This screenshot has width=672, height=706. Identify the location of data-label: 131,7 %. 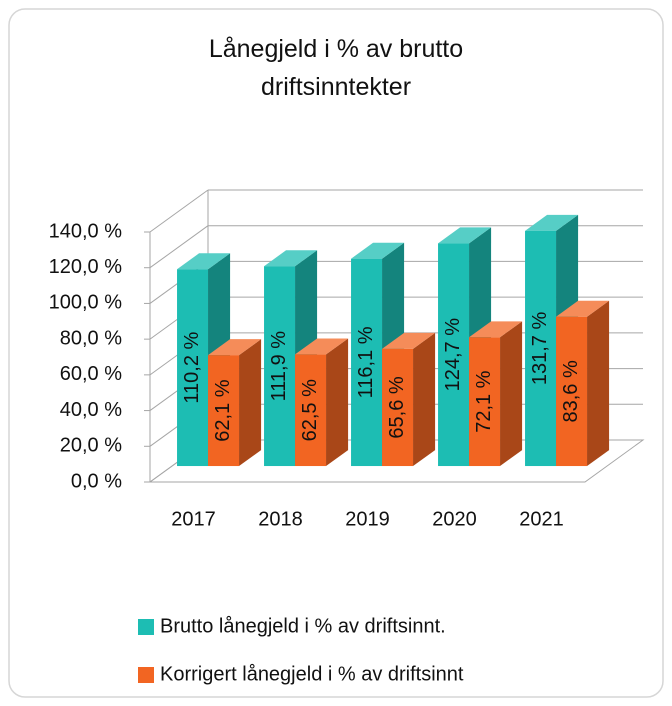
(540, 349).